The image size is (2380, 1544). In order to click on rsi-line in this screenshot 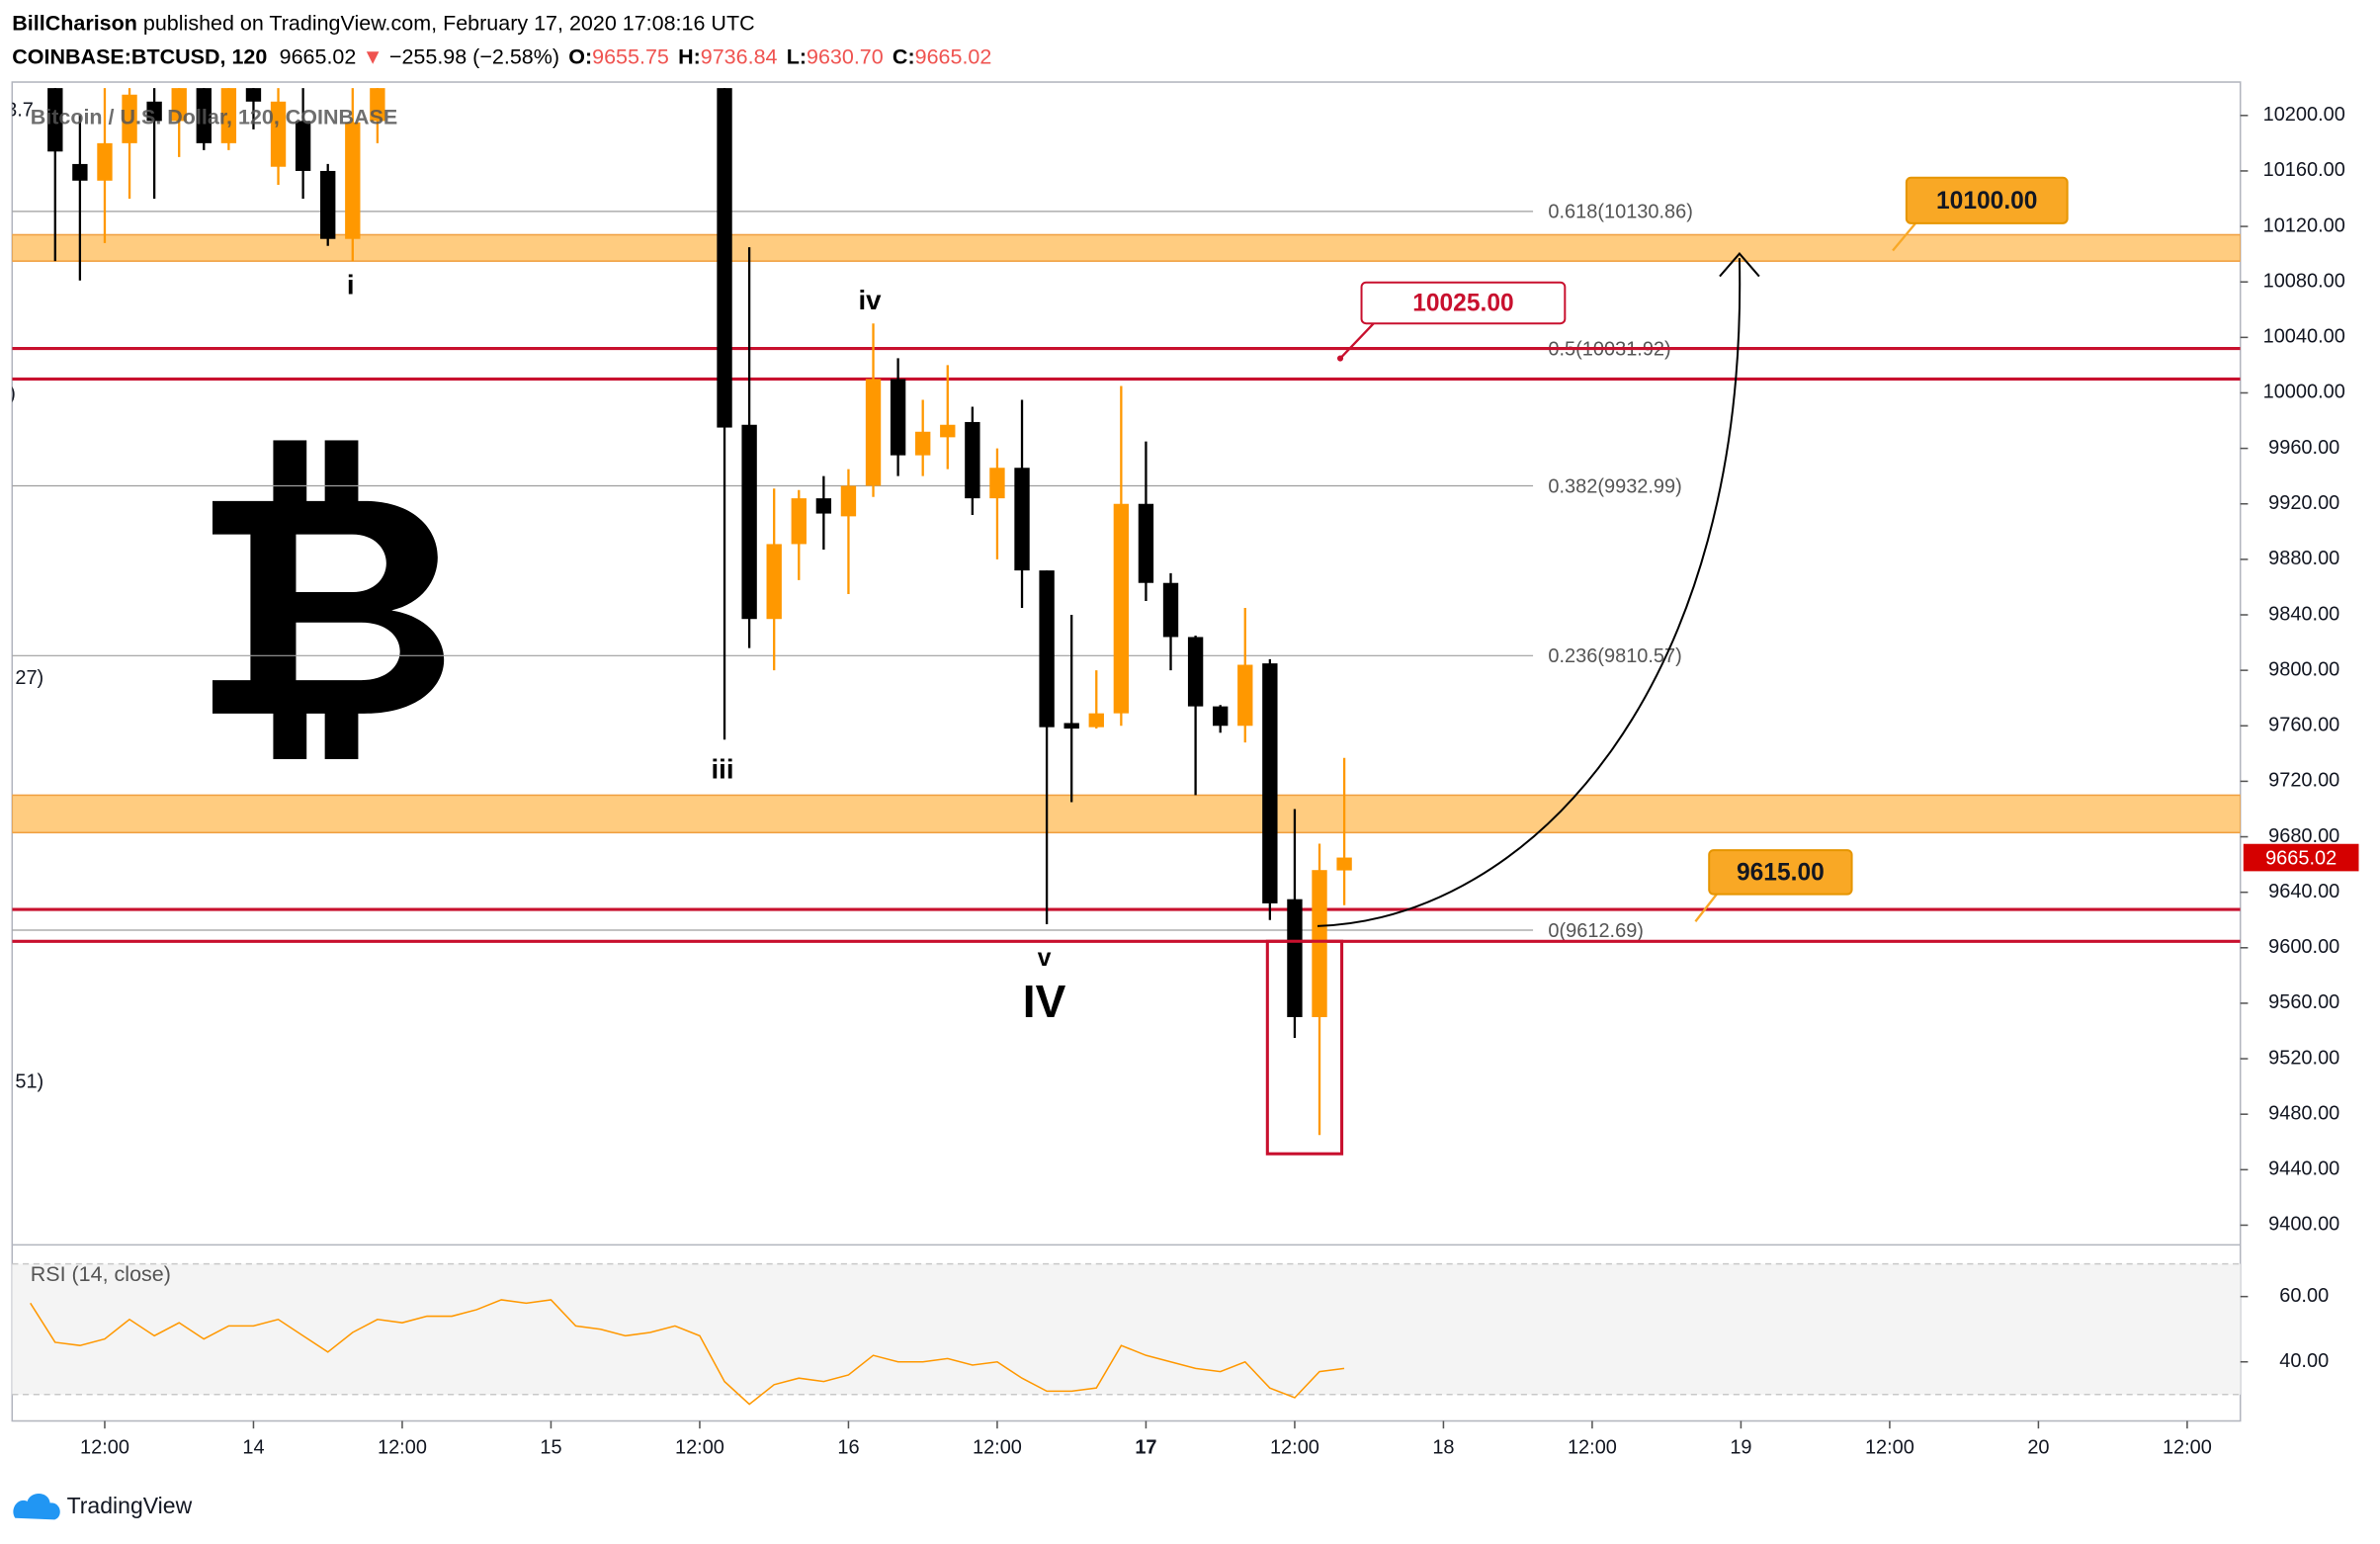, I will do `click(687, 1352)`.